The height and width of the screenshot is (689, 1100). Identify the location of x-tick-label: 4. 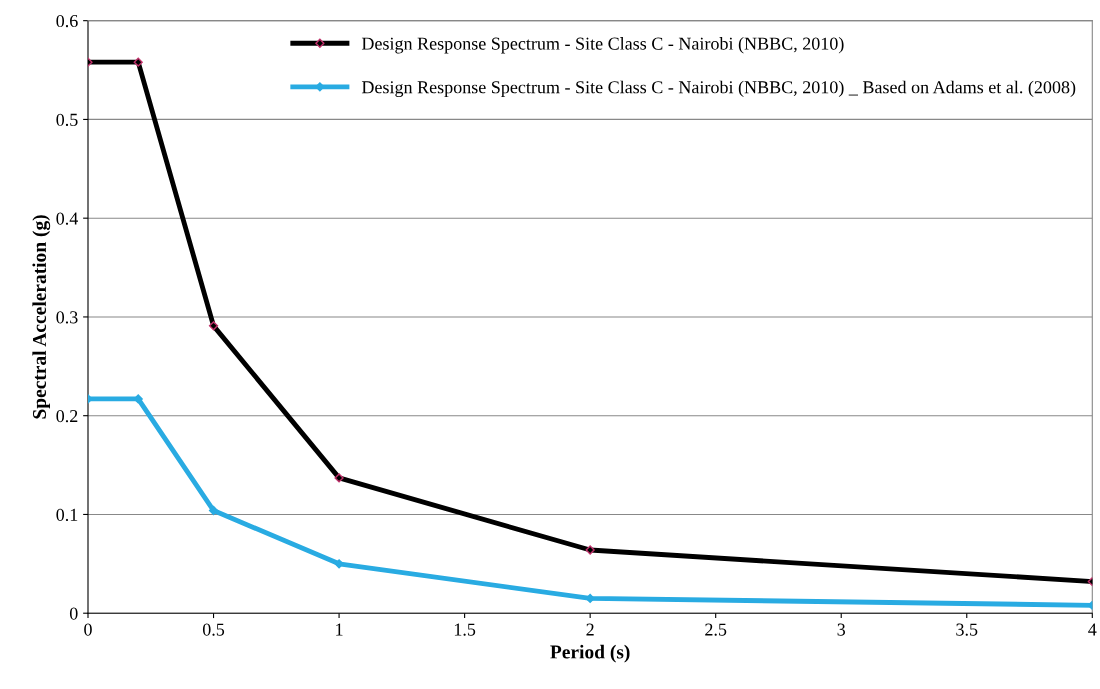
(1092, 629).